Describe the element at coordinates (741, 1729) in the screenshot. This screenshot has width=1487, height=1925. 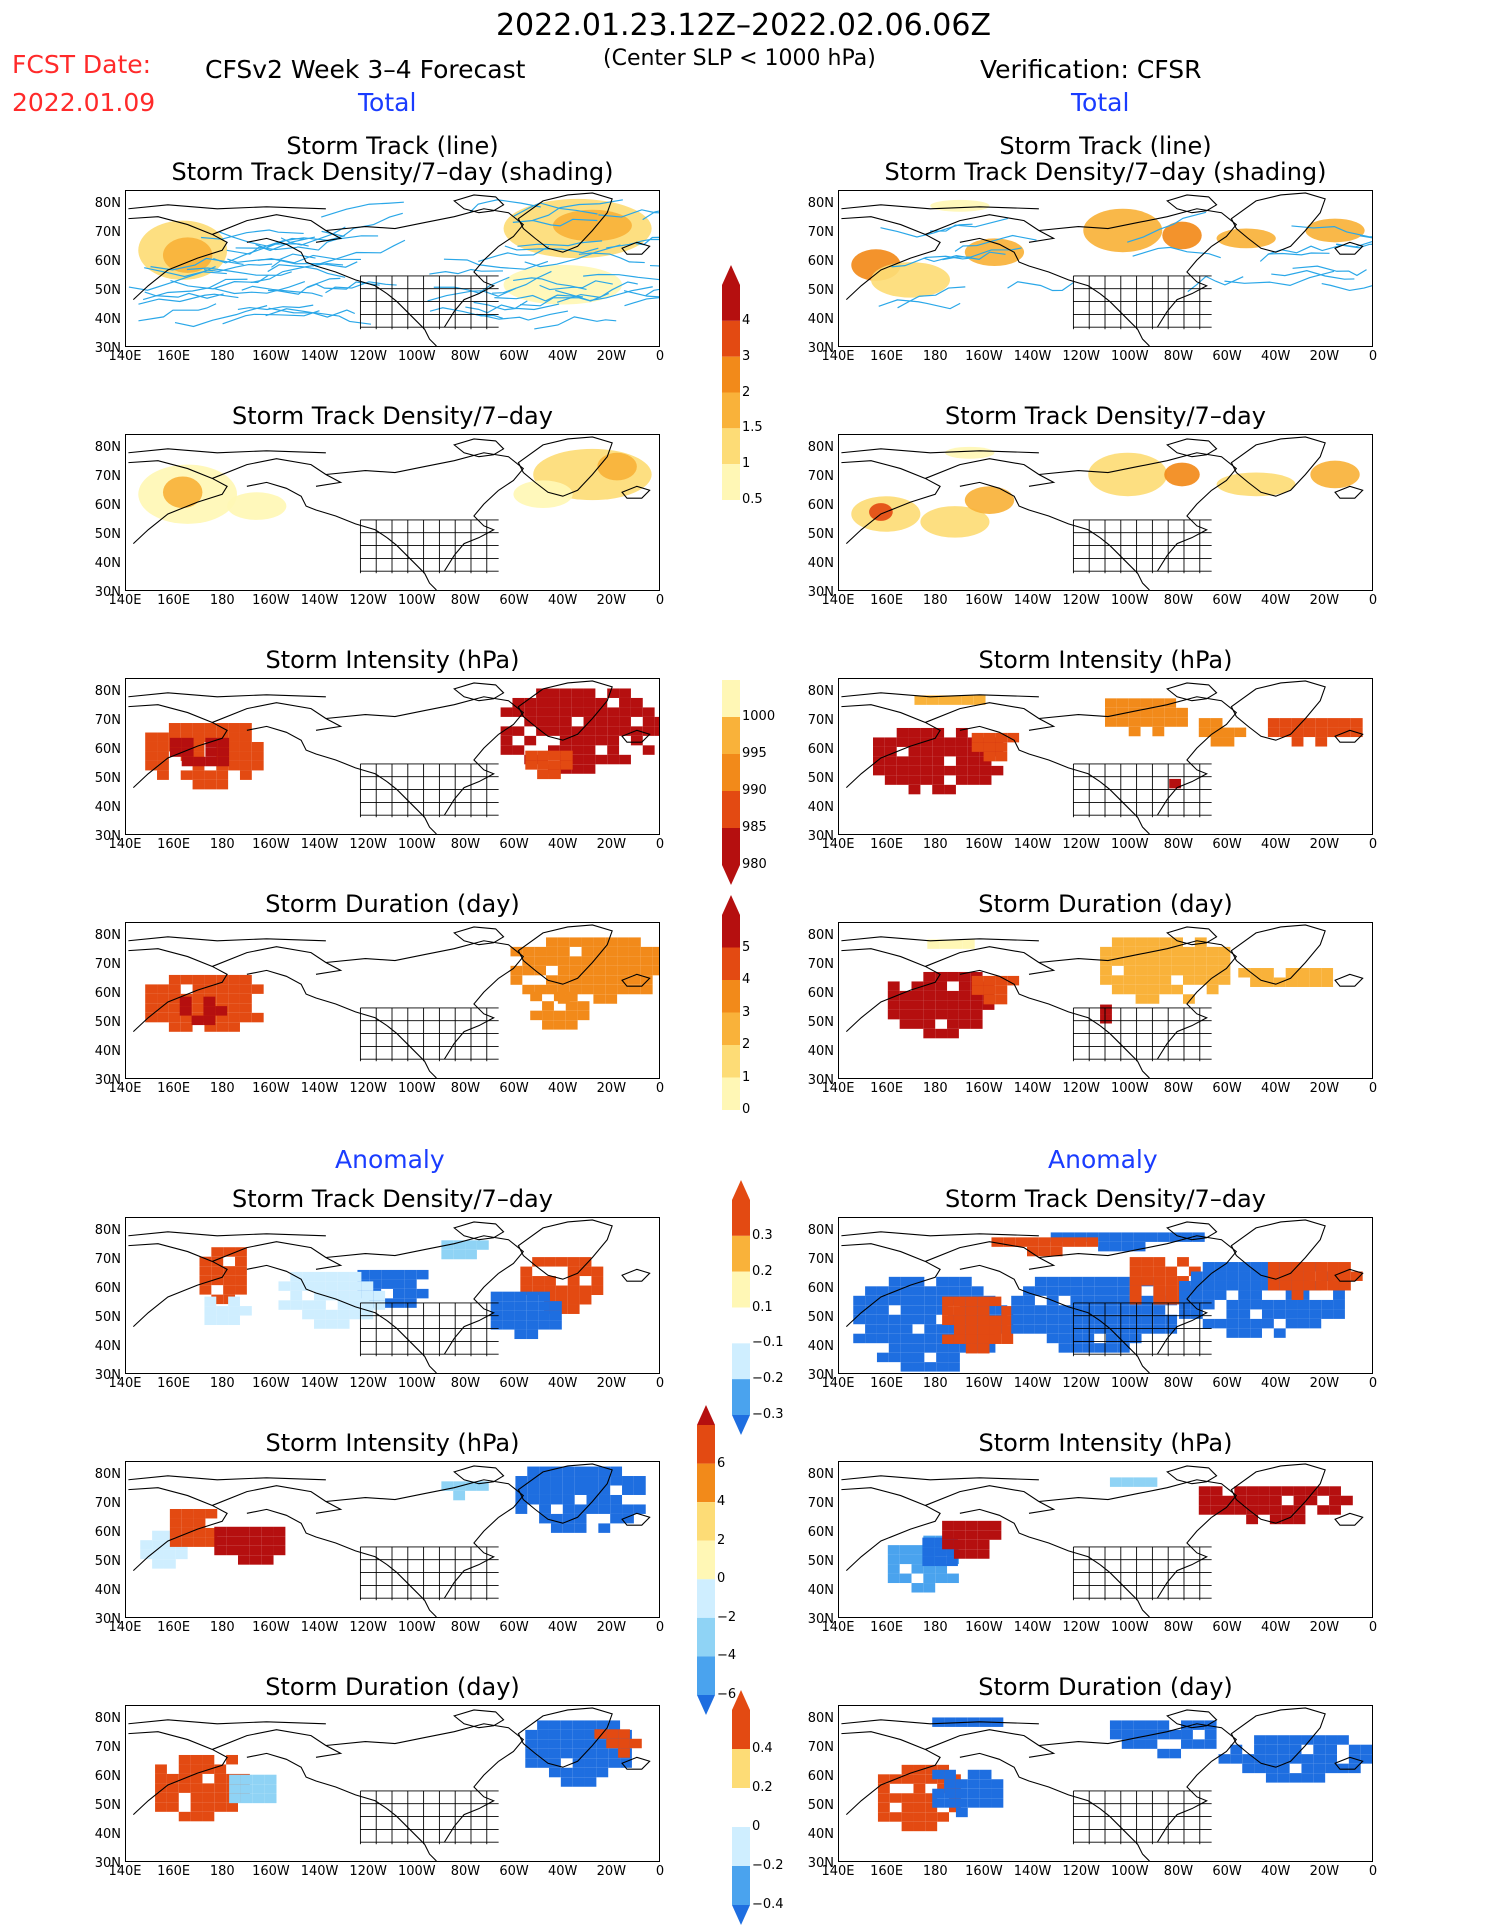
I see `colorbar-segment` at that location.